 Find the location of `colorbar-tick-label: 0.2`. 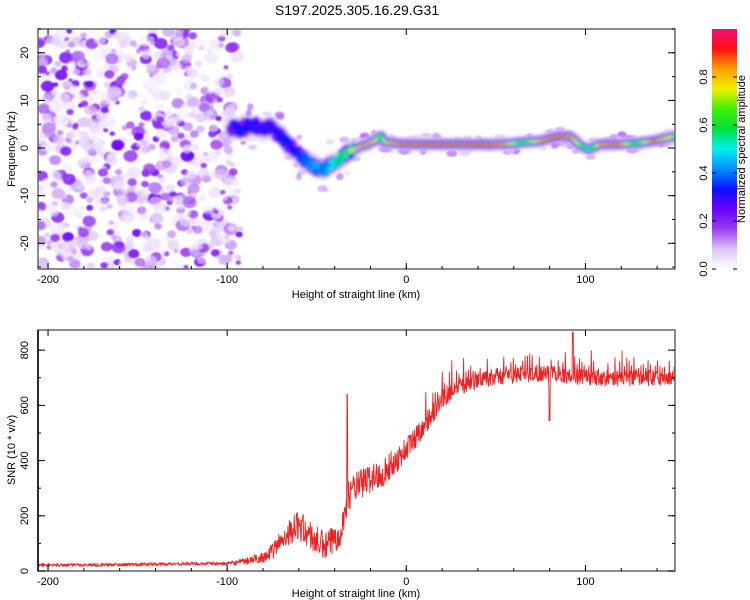

colorbar-tick-label: 0.2 is located at coordinates (704, 220).